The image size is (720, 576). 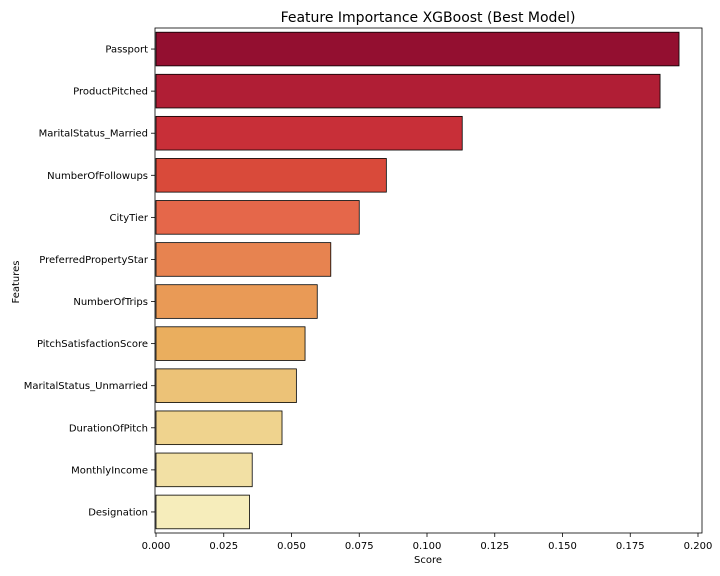 What do you see at coordinates (94, 260) in the screenshot?
I see `y-tick-label: PreferredPropertyStar` at bounding box center [94, 260].